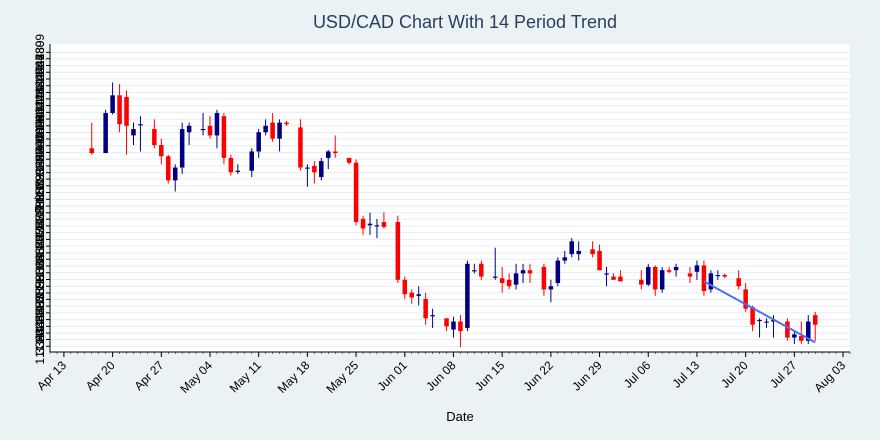 The height and width of the screenshot is (440, 880). What do you see at coordinates (40, 152) in the screenshot?
I see `y-tick-label: 1.3997` at bounding box center [40, 152].